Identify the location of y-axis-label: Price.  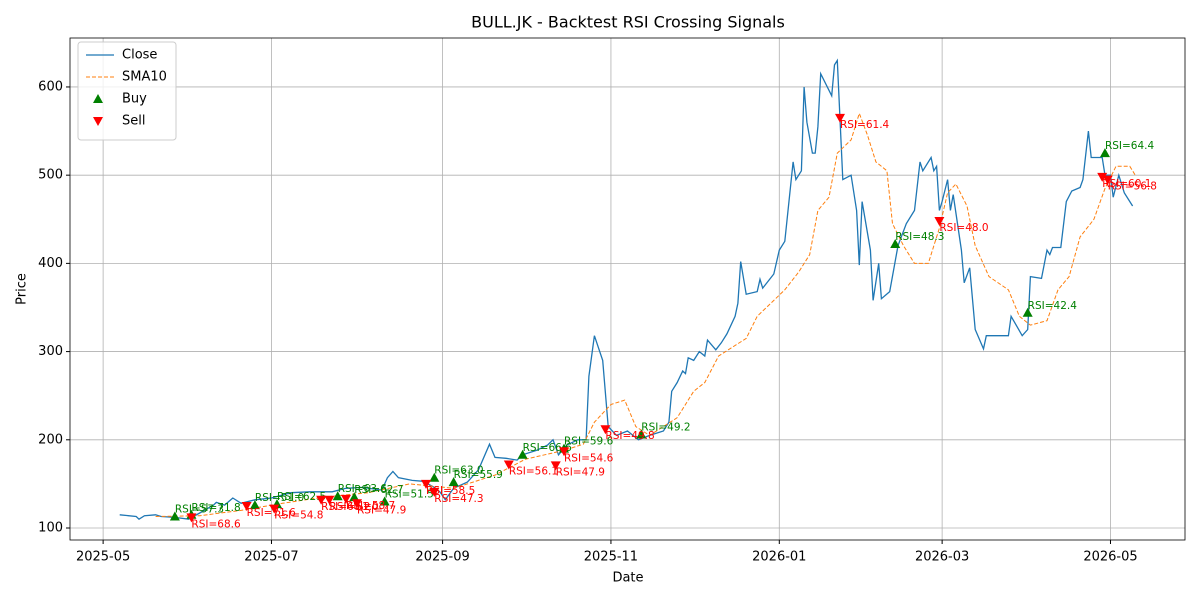
(22, 289).